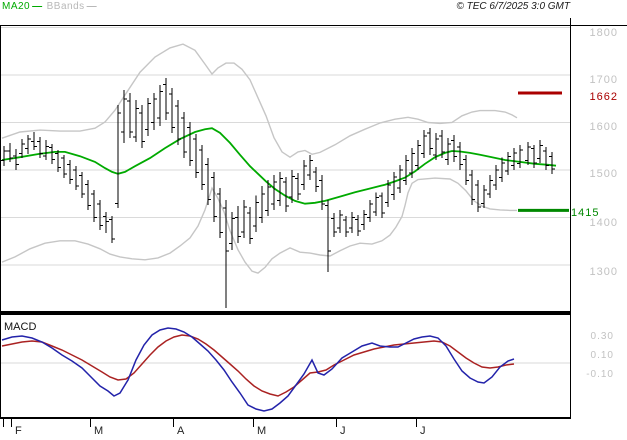 The image size is (627, 440). I want to click on macd-axis-label: 0.10, so click(602, 355).